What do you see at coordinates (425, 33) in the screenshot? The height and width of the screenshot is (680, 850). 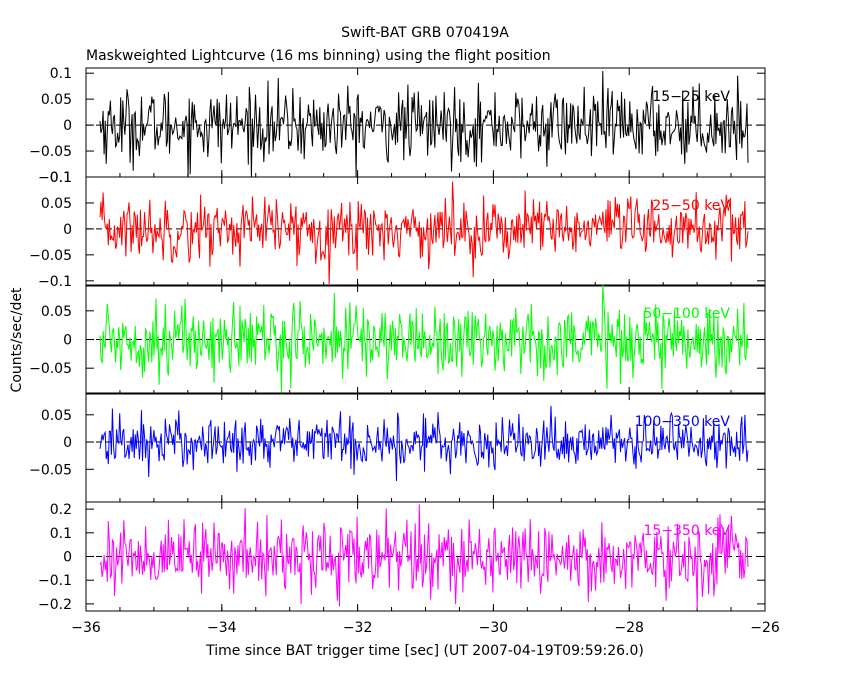 I see `chart-title: Swift-BAT GRB 070419A` at bounding box center [425, 33].